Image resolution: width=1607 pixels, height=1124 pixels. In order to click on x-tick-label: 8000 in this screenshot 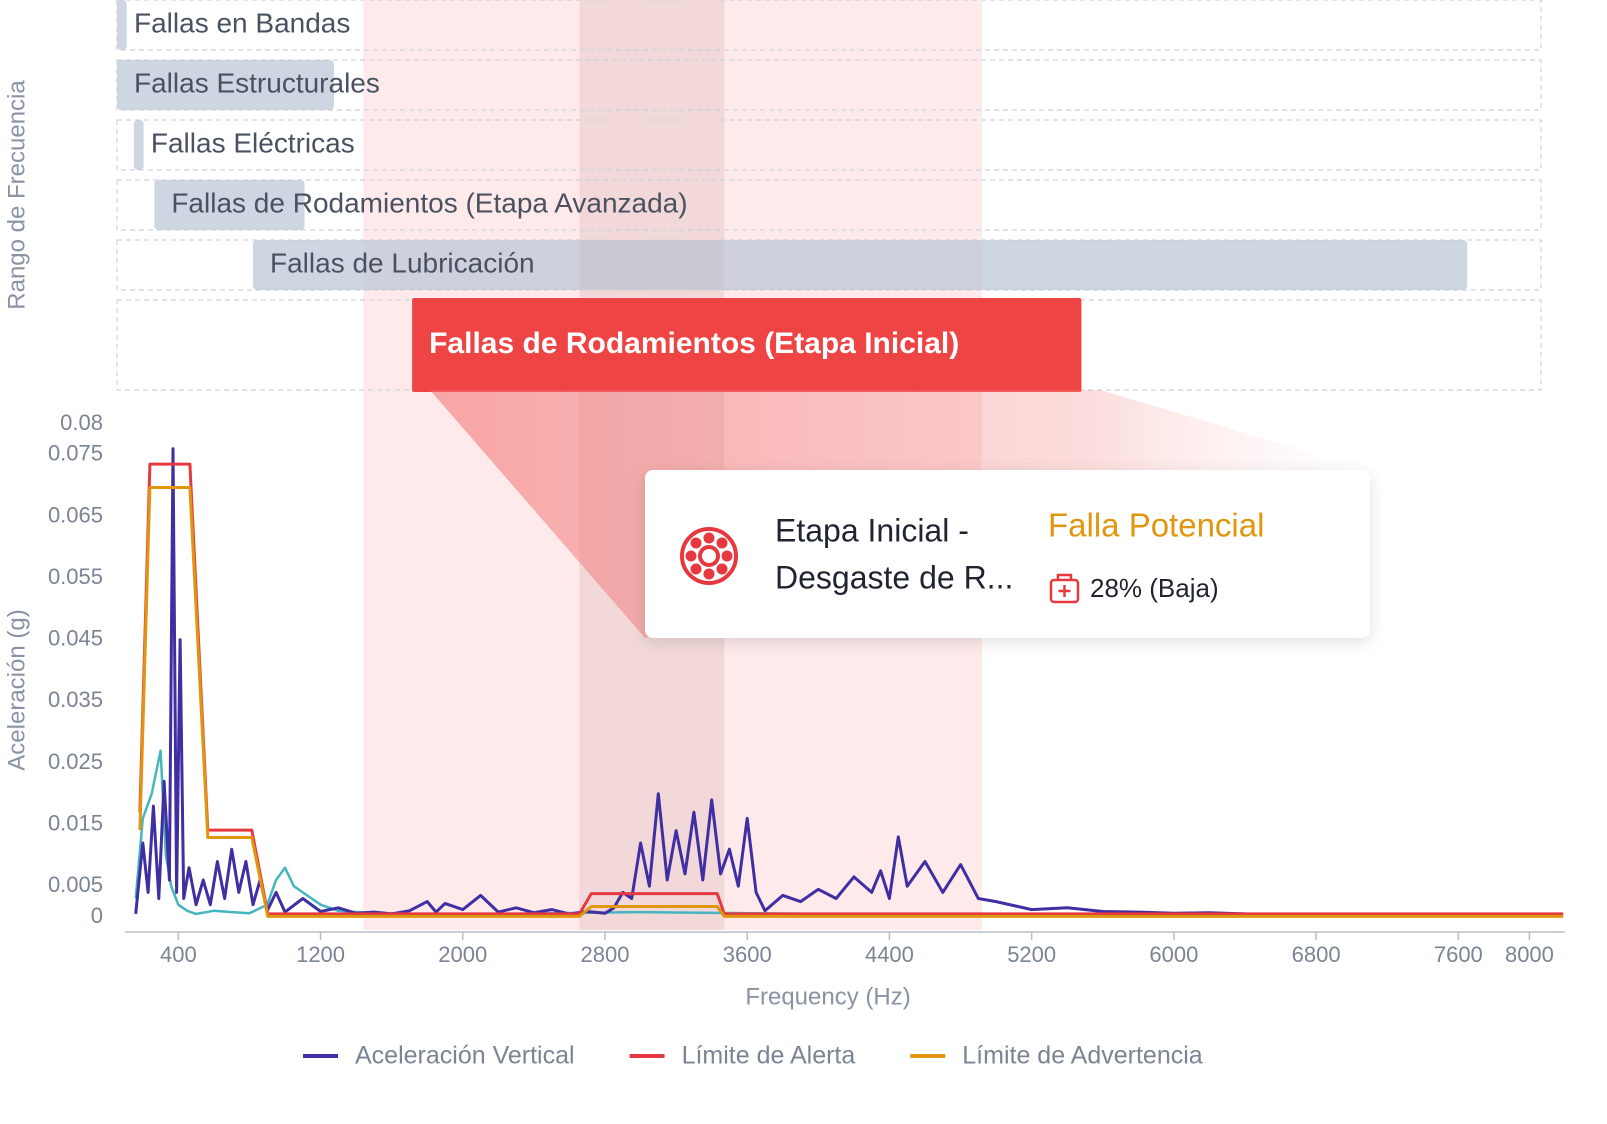, I will do `click(1529, 954)`.